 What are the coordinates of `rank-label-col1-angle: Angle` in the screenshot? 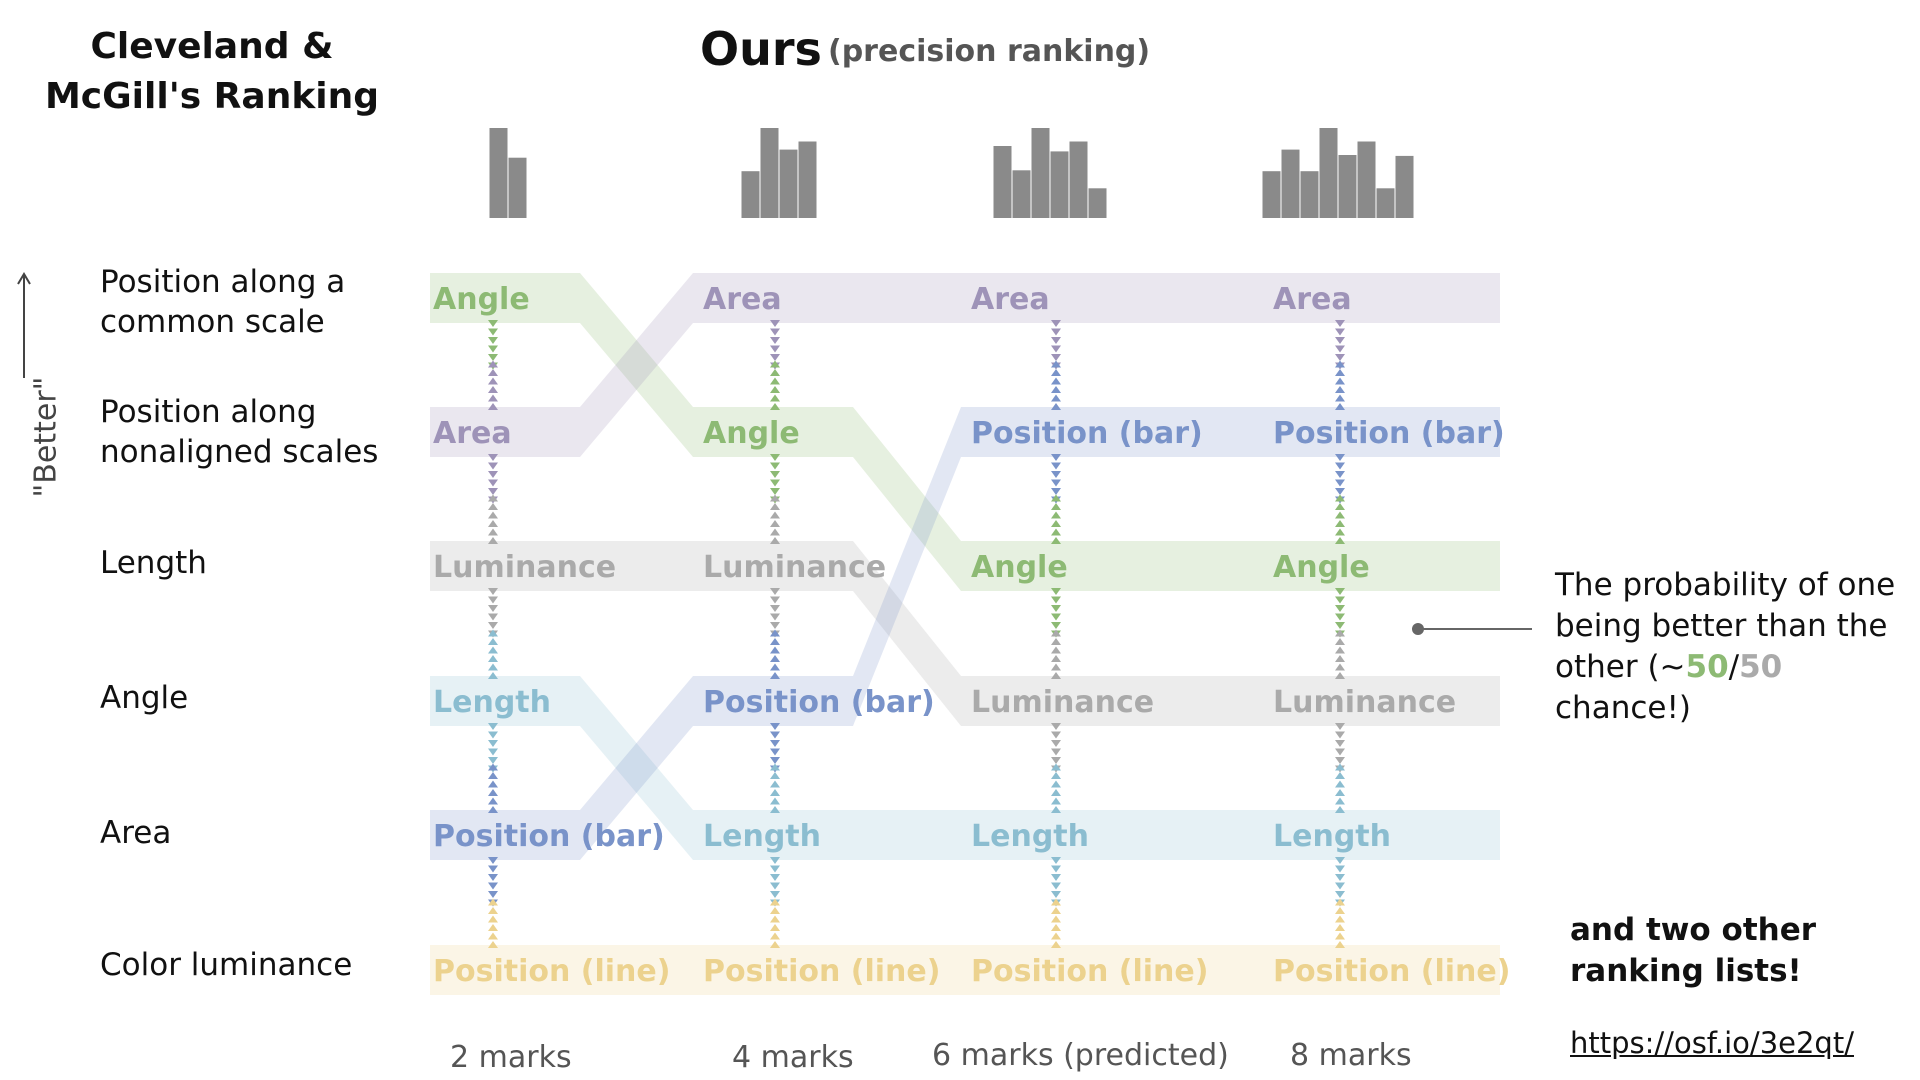 It's located at (481, 299).